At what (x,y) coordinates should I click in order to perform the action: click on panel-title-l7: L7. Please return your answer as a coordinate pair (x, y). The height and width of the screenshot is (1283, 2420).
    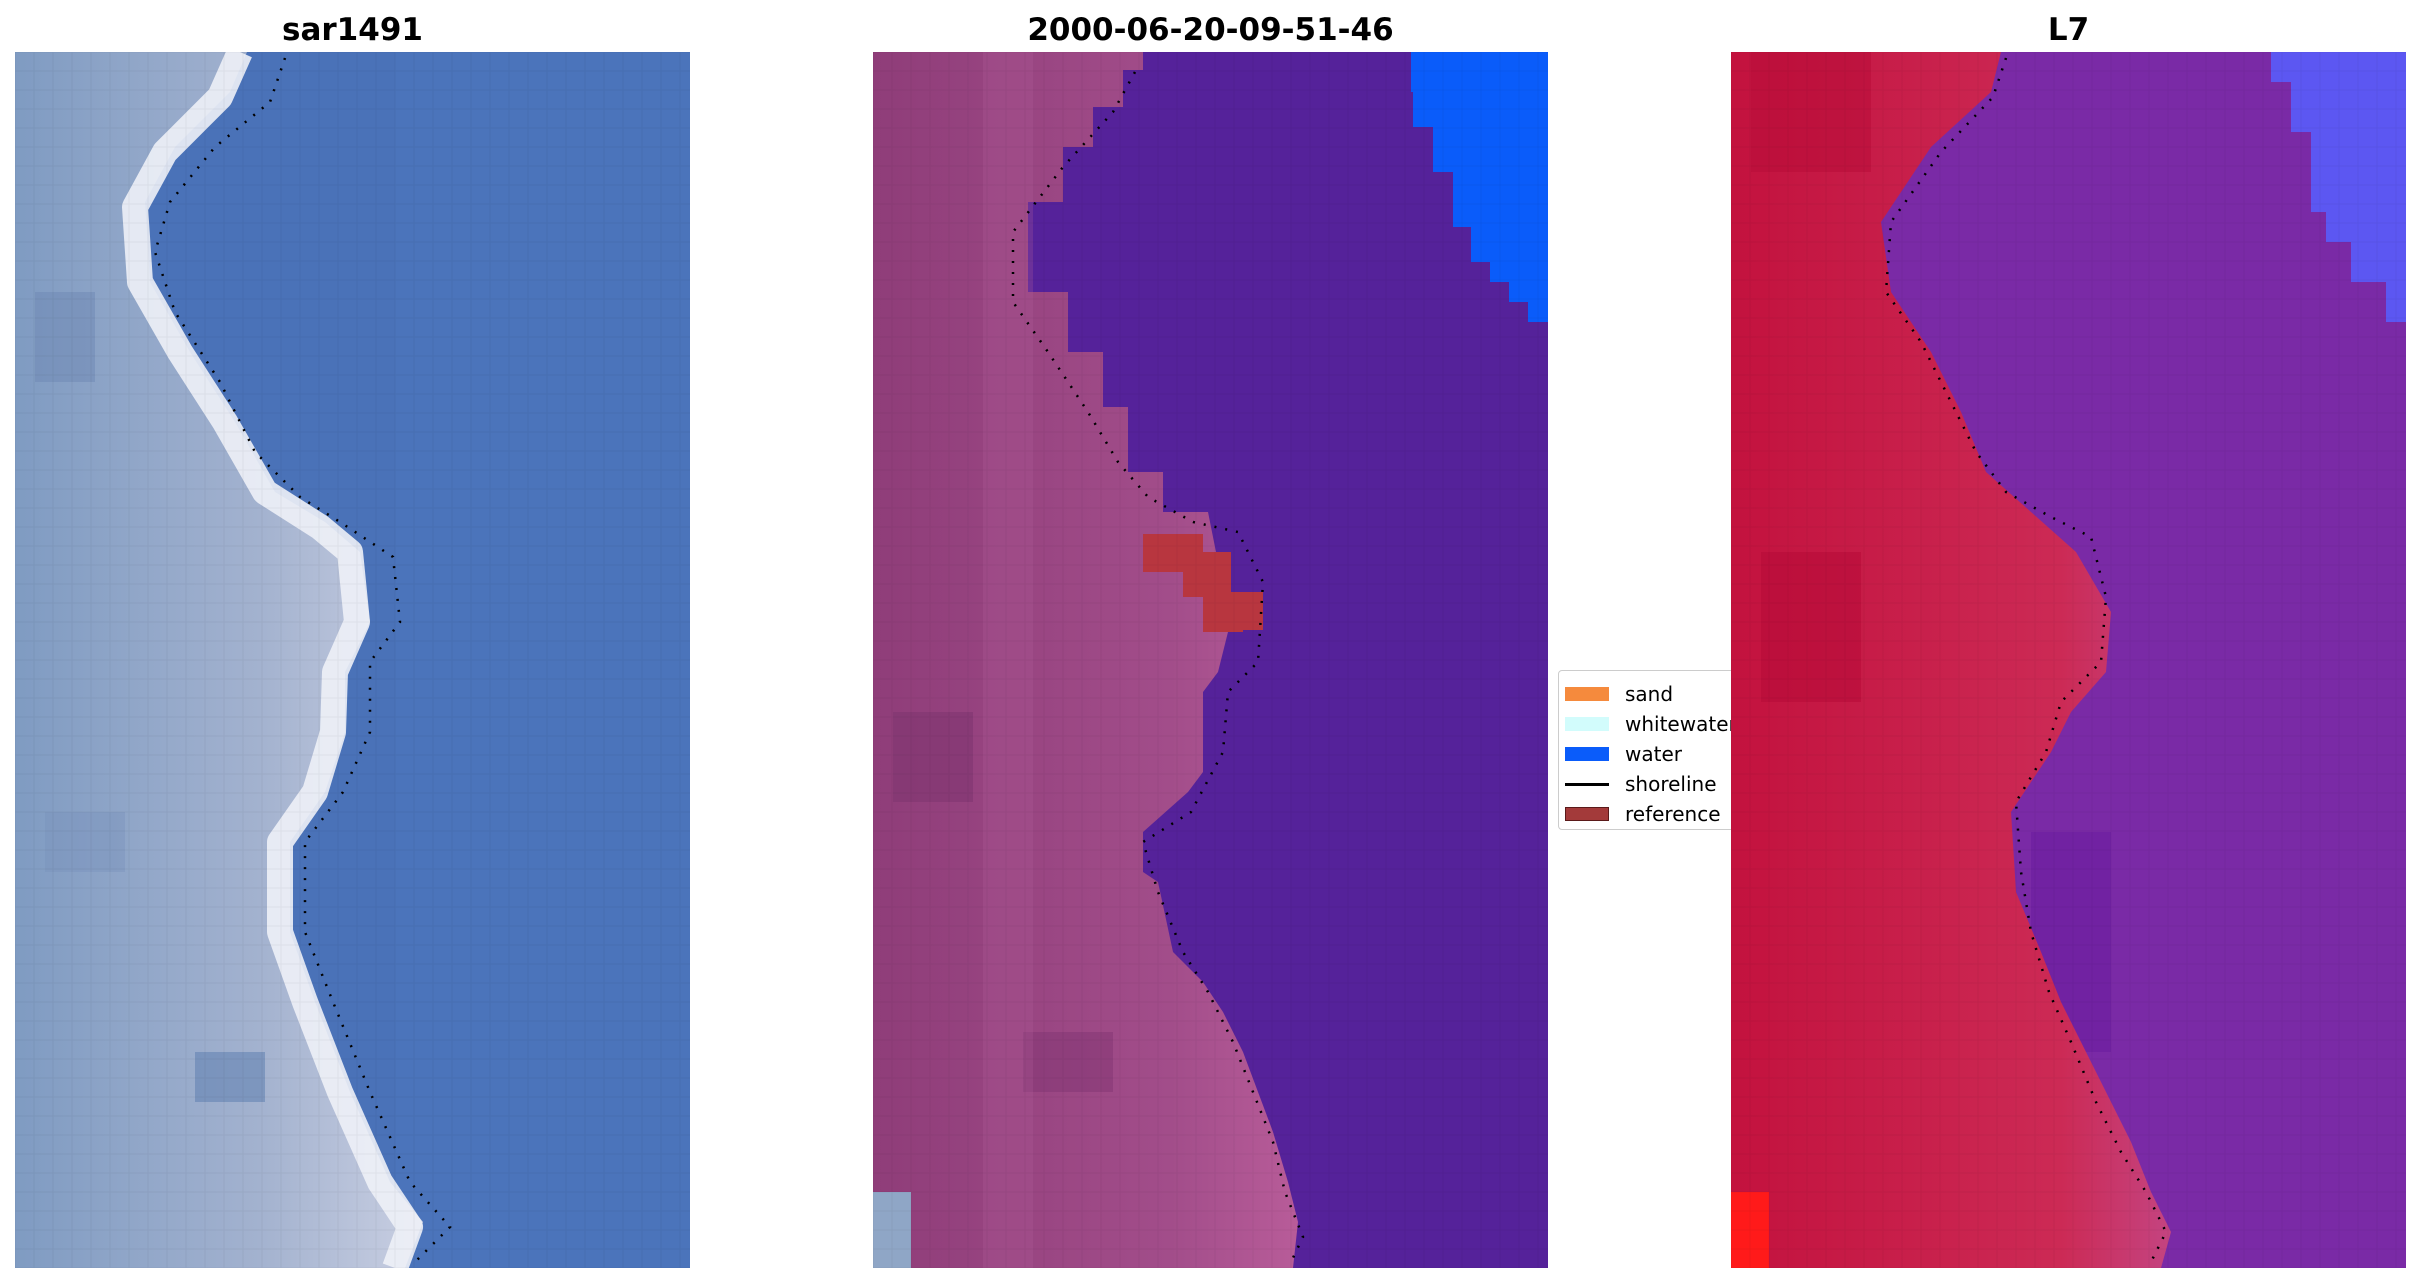
    Looking at the image, I should click on (2068, 30).